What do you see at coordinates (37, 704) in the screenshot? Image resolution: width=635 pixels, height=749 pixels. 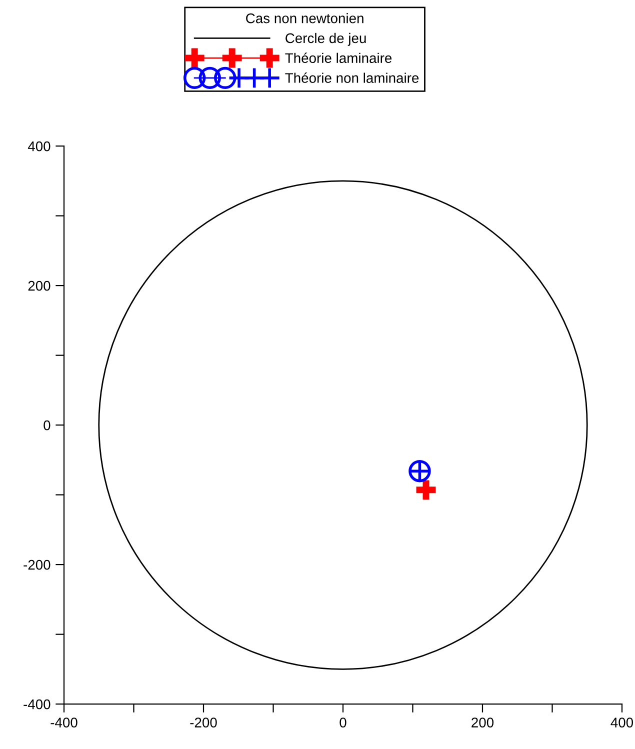 I see `y-tick-label: -400` at bounding box center [37, 704].